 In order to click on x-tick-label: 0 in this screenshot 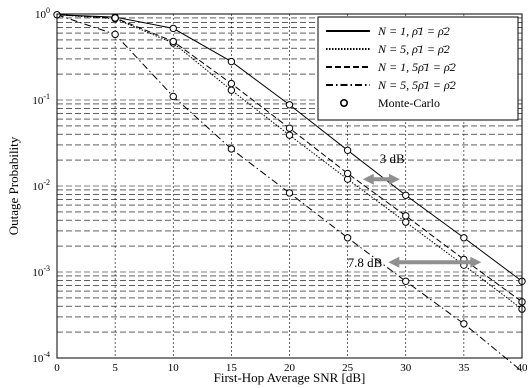, I will do `click(57, 368)`.